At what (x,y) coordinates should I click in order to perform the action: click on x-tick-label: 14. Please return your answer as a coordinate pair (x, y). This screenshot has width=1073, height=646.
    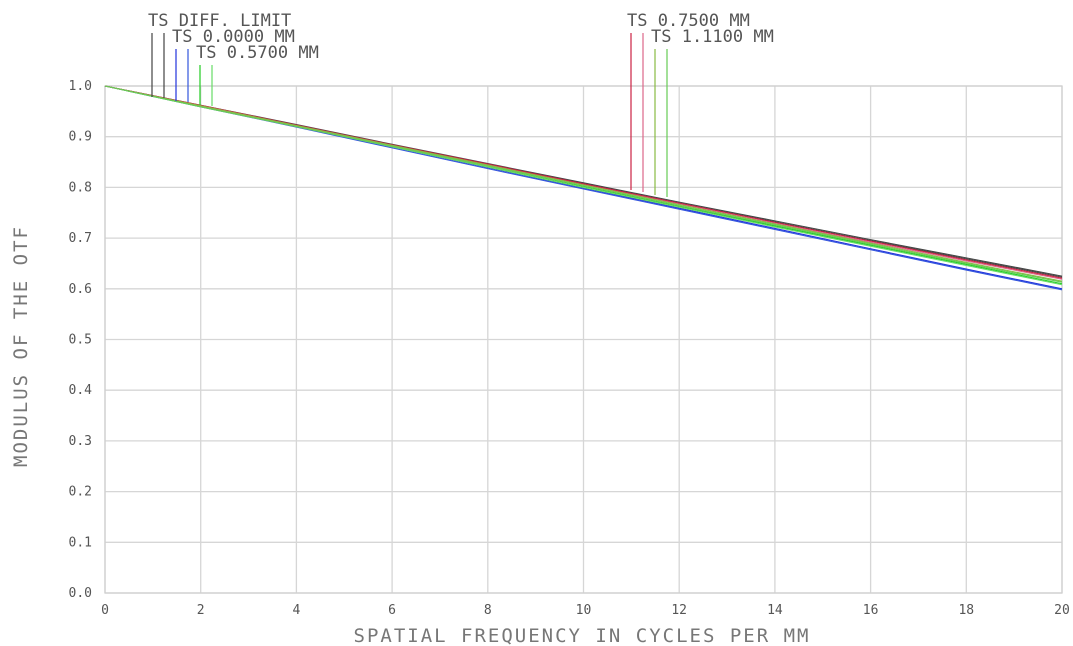
    Looking at the image, I should click on (775, 610).